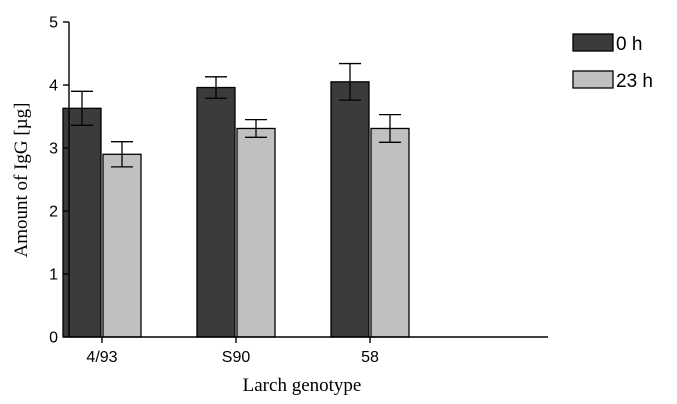 The image size is (677, 404). I want to click on y-axis-title: Amount of IgG [µg], so click(21, 179).